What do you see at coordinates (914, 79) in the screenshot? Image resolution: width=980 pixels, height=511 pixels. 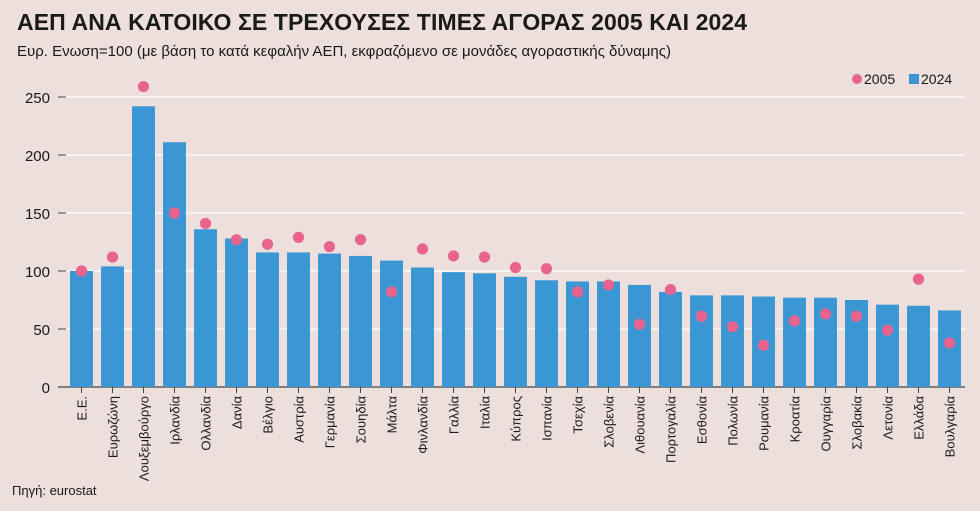 I see `legend-swatch-2024` at bounding box center [914, 79].